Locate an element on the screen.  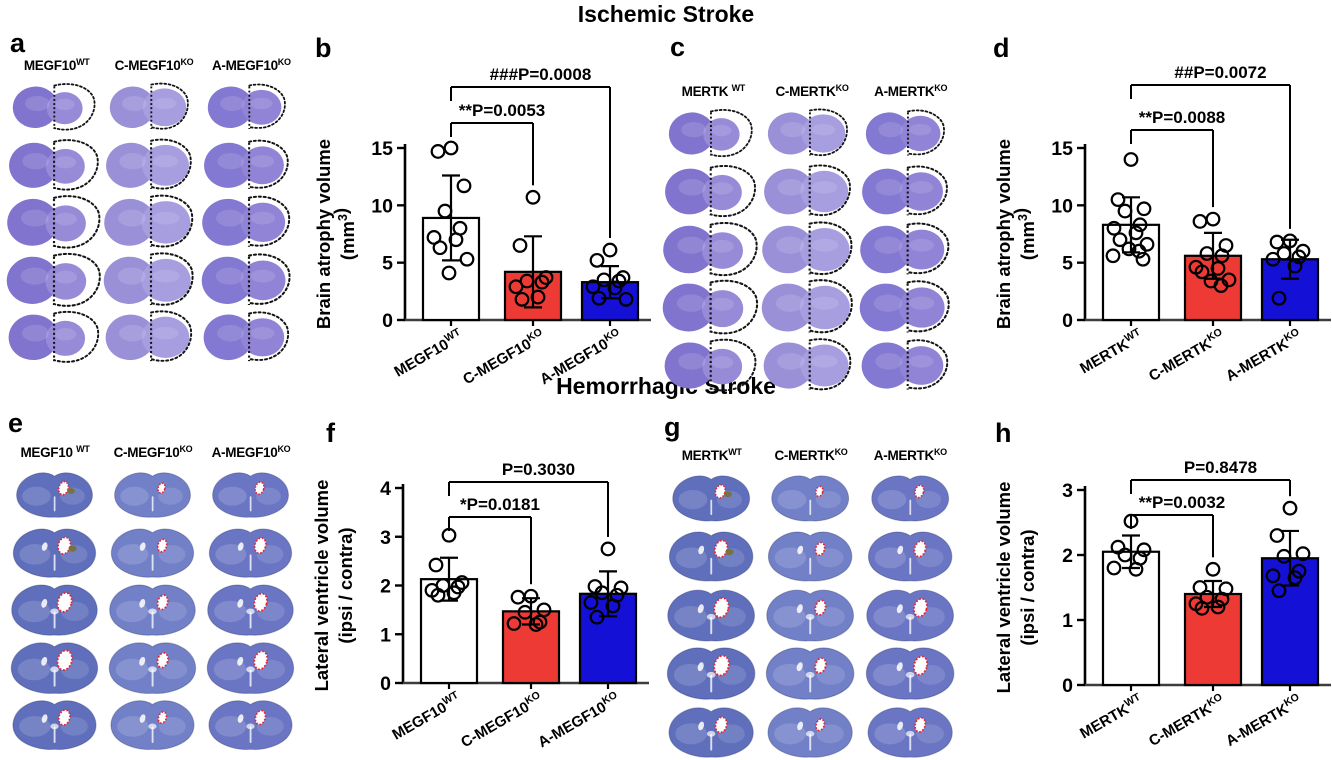
genotype-column-headers: MEGF10 WT C-MEGF10KO A-MEGF10KO is located at coordinates (153, 452).